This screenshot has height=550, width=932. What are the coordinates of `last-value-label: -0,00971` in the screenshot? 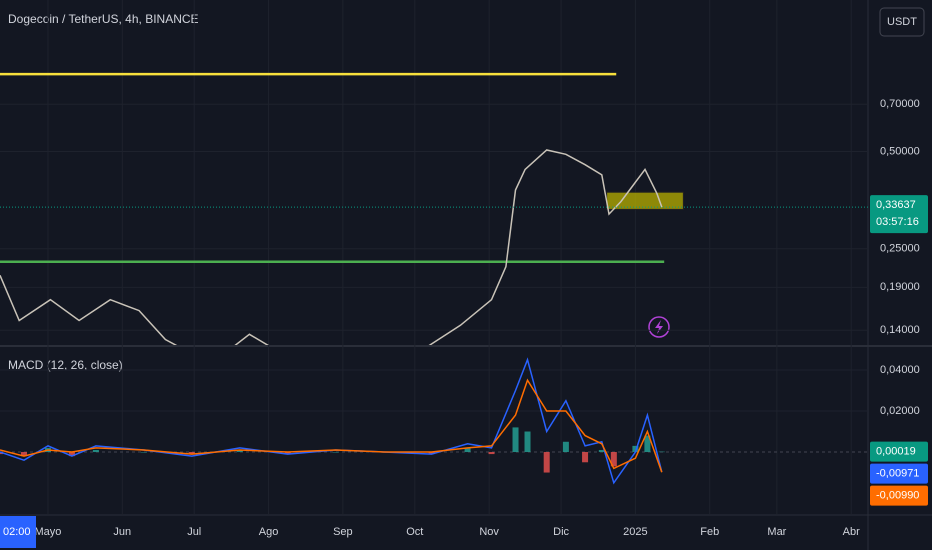 It's located at (897, 474).